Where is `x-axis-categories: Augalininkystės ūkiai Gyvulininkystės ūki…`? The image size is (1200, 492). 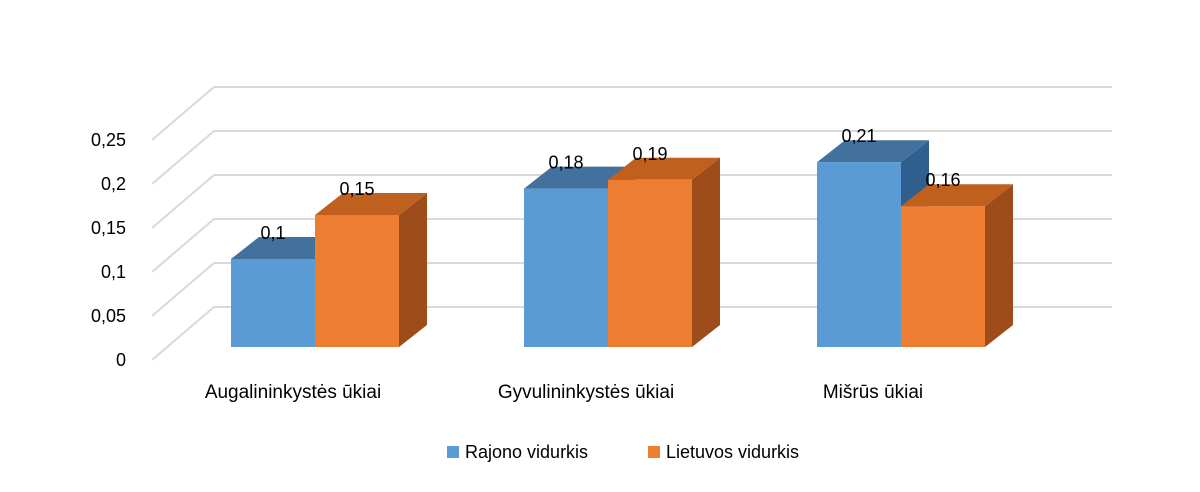
x-axis-categories: Augalininkystės ūkiai Gyvulininkystės ūki… is located at coordinates (564, 392).